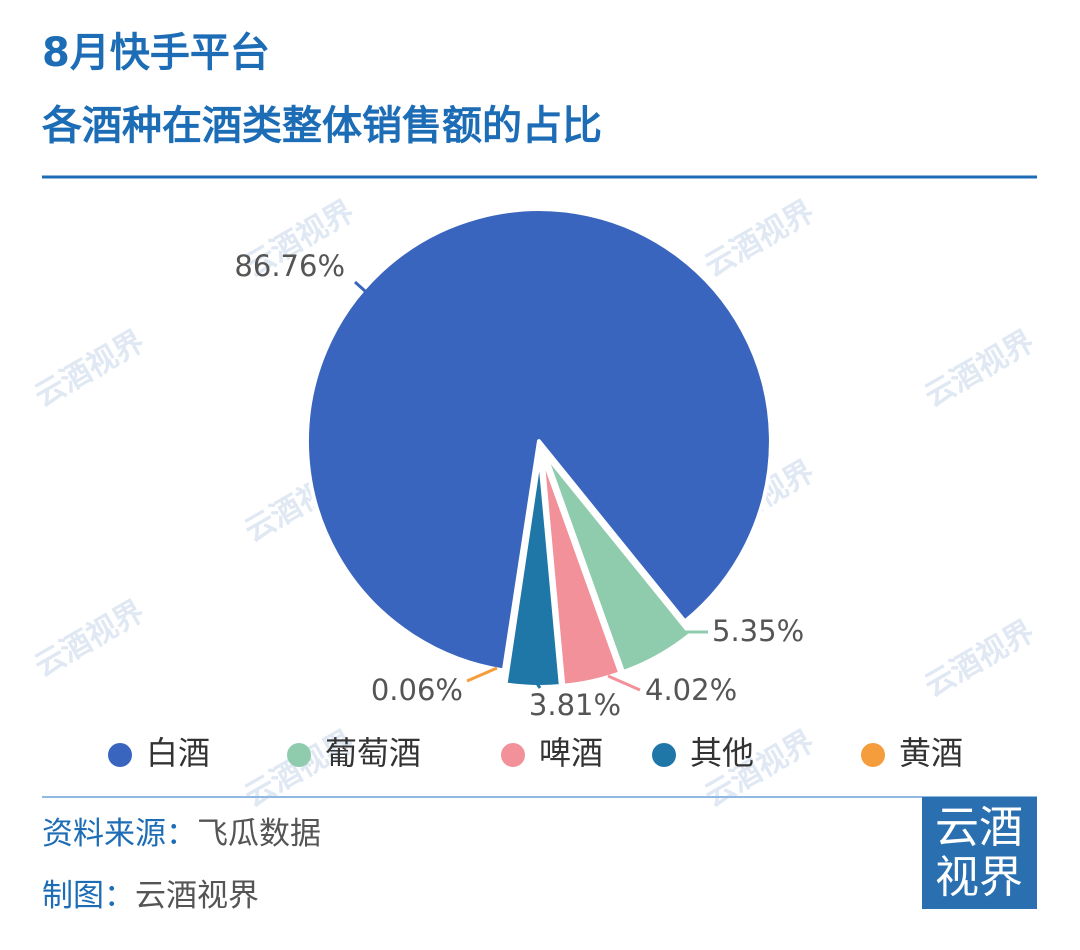 The image size is (1080, 950). What do you see at coordinates (722, 753) in the screenshot?
I see `legend-label: 其他` at bounding box center [722, 753].